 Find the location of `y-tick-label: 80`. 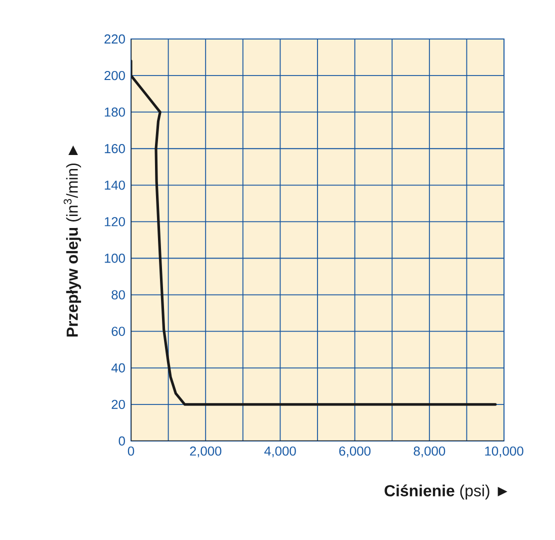

y-tick-label: 80 is located at coordinates (118, 295).